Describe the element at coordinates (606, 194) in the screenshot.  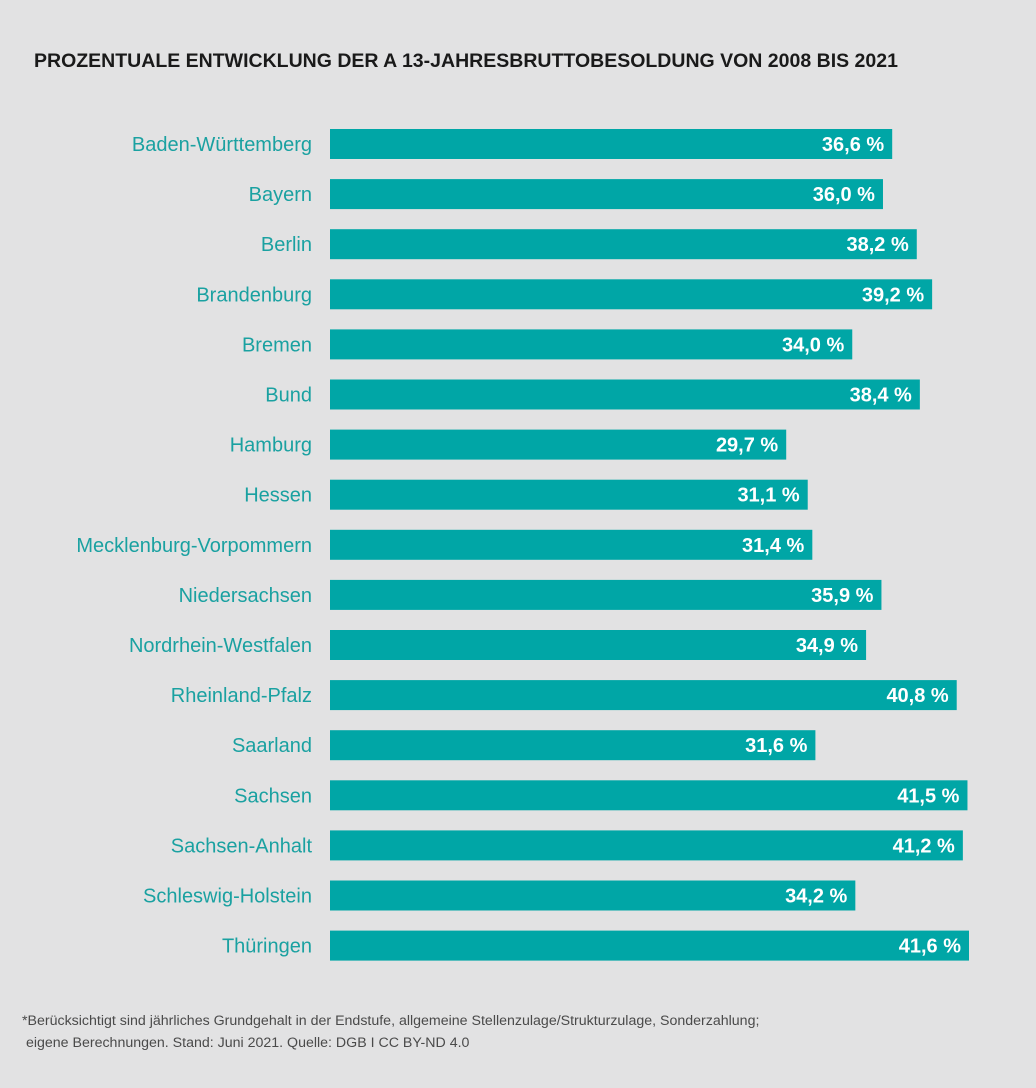
I see `bar-bayern` at that location.